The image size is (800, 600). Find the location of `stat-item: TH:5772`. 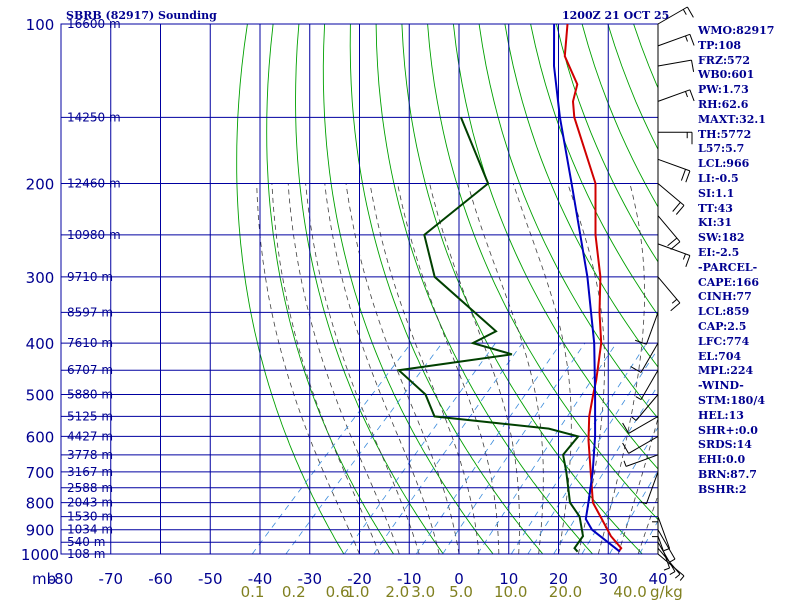

stat-item: TH:5772 is located at coordinates (725, 134).